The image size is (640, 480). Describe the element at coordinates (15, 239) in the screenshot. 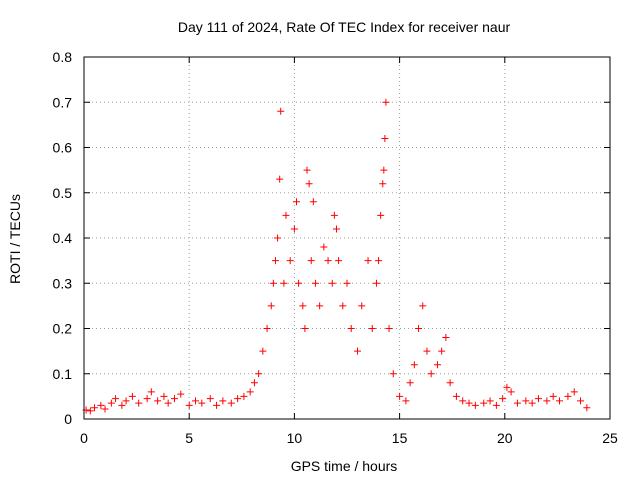

I see `y-axis-title: ROTI / TECUs` at that location.